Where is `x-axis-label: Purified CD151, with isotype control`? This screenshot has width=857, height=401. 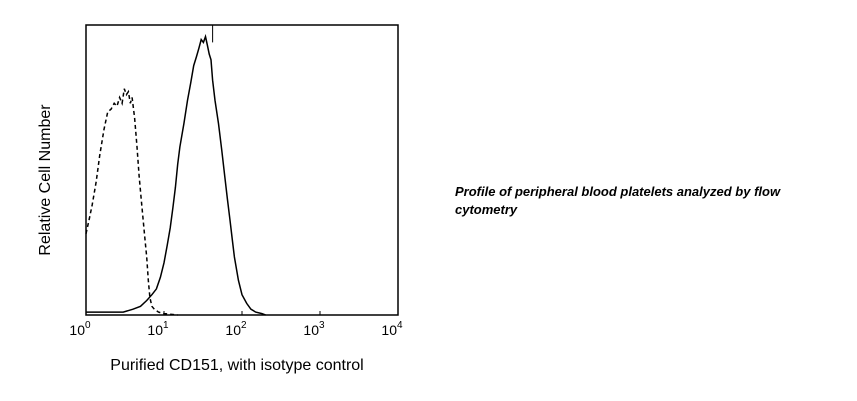
x-axis-label: Purified CD151, with isotype control is located at coordinates (236, 365).